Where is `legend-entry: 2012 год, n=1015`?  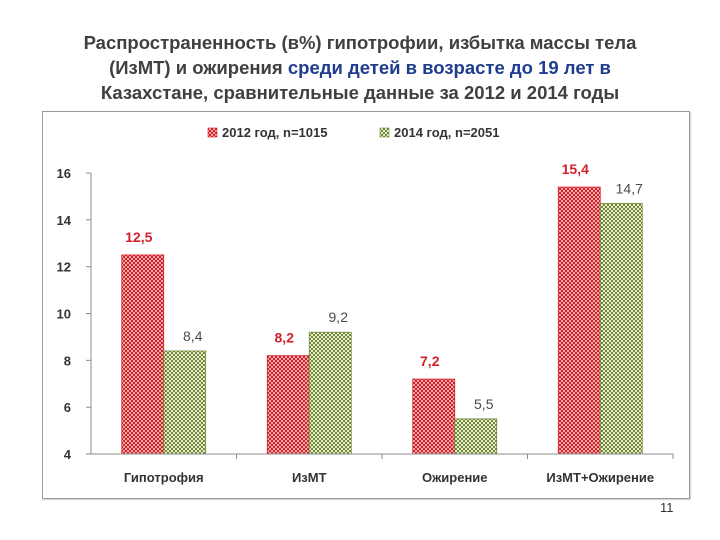 legend-entry: 2012 год, n=1015 is located at coordinates (274, 132).